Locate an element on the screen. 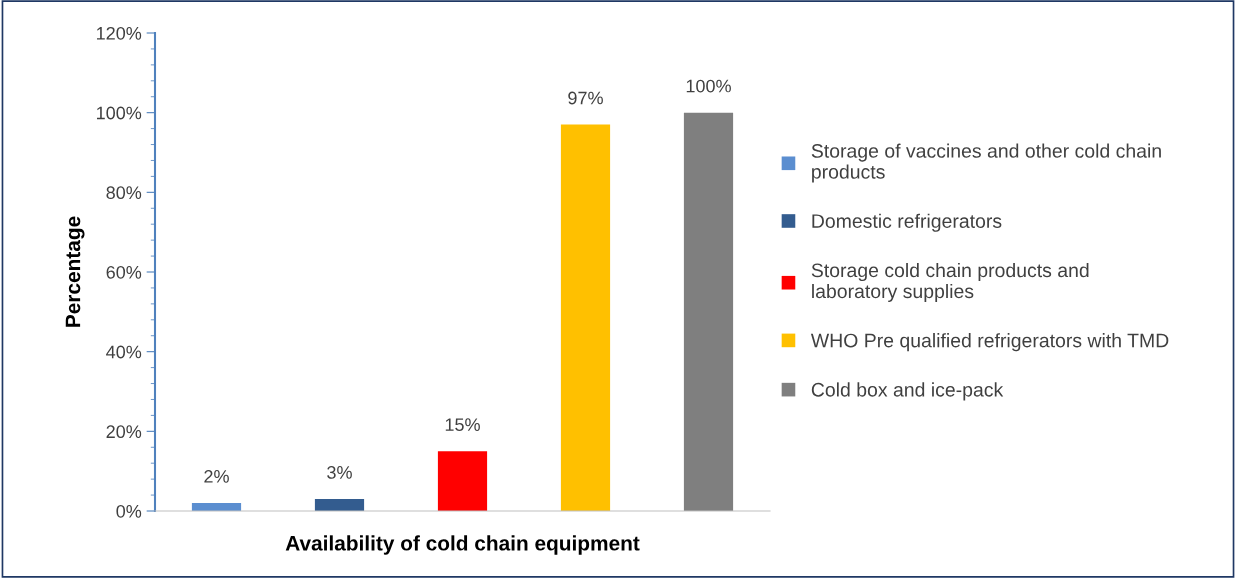  y-axis-title: Percentage is located at coordinates (75, 271).